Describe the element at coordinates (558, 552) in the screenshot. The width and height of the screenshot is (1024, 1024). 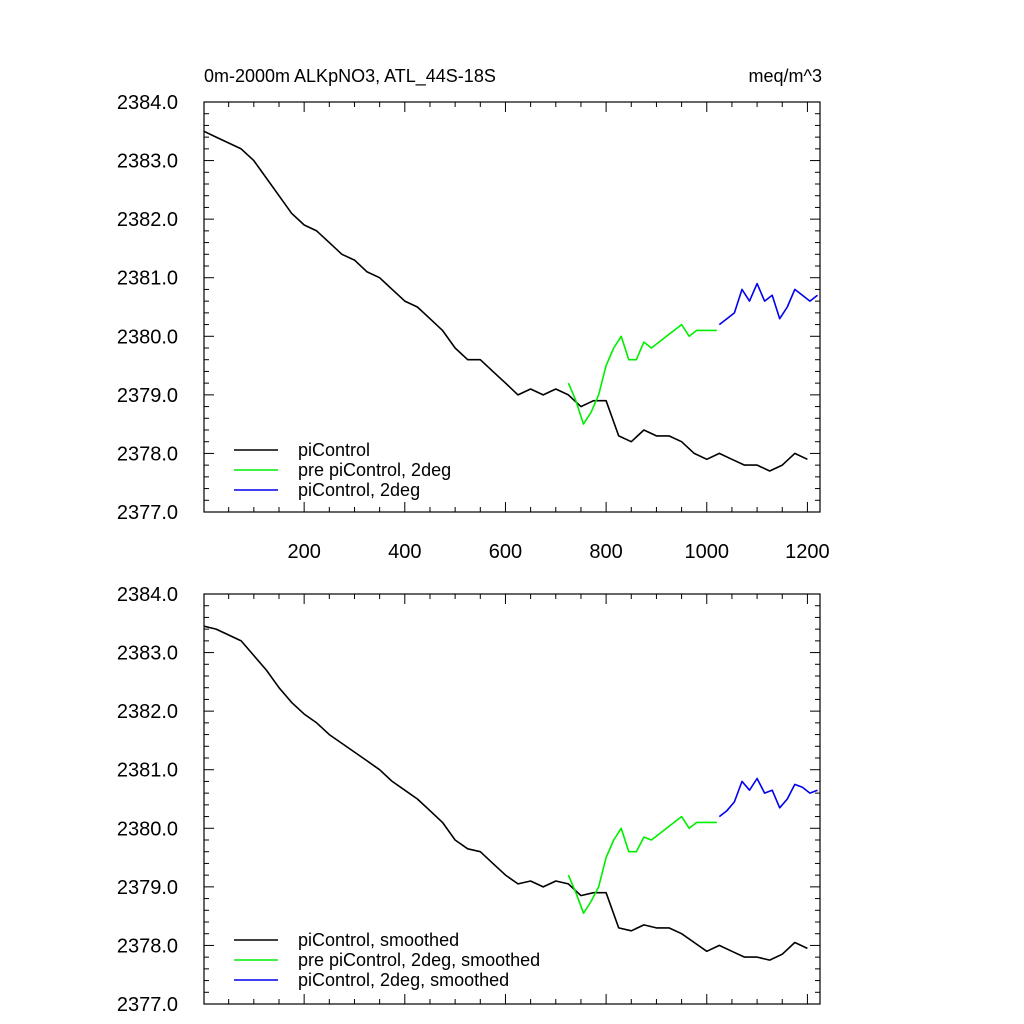
I see `x-axis-tick-labels: 200 400 600 800 1000 1200` at that location.